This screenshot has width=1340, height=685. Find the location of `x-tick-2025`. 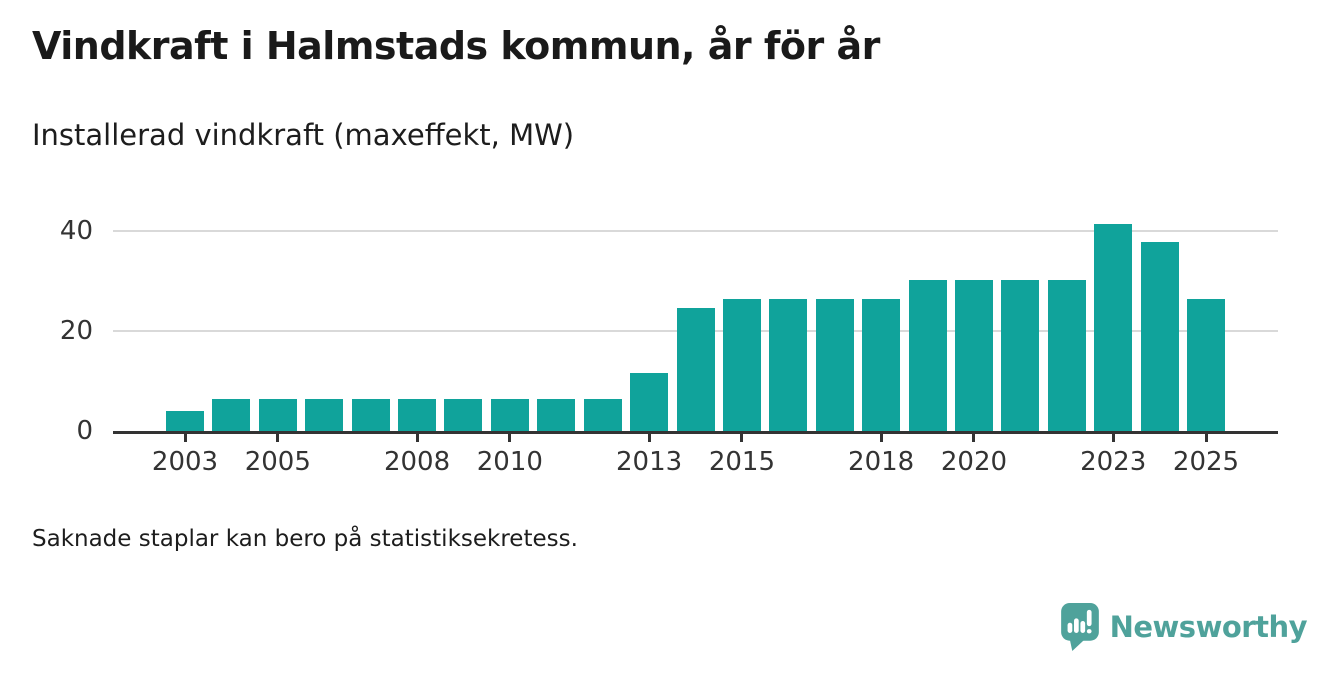

x-tick-2025 is located at coordinates (1206, 438).